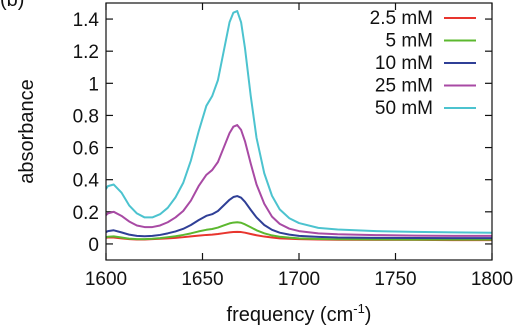 Image resolution: width=518 pixels, height=329 pixels. What do you see at coordinates (86, 149) in the screenshot?
I see `y-tick-label: 0.6` at bounding box center [86, 149].